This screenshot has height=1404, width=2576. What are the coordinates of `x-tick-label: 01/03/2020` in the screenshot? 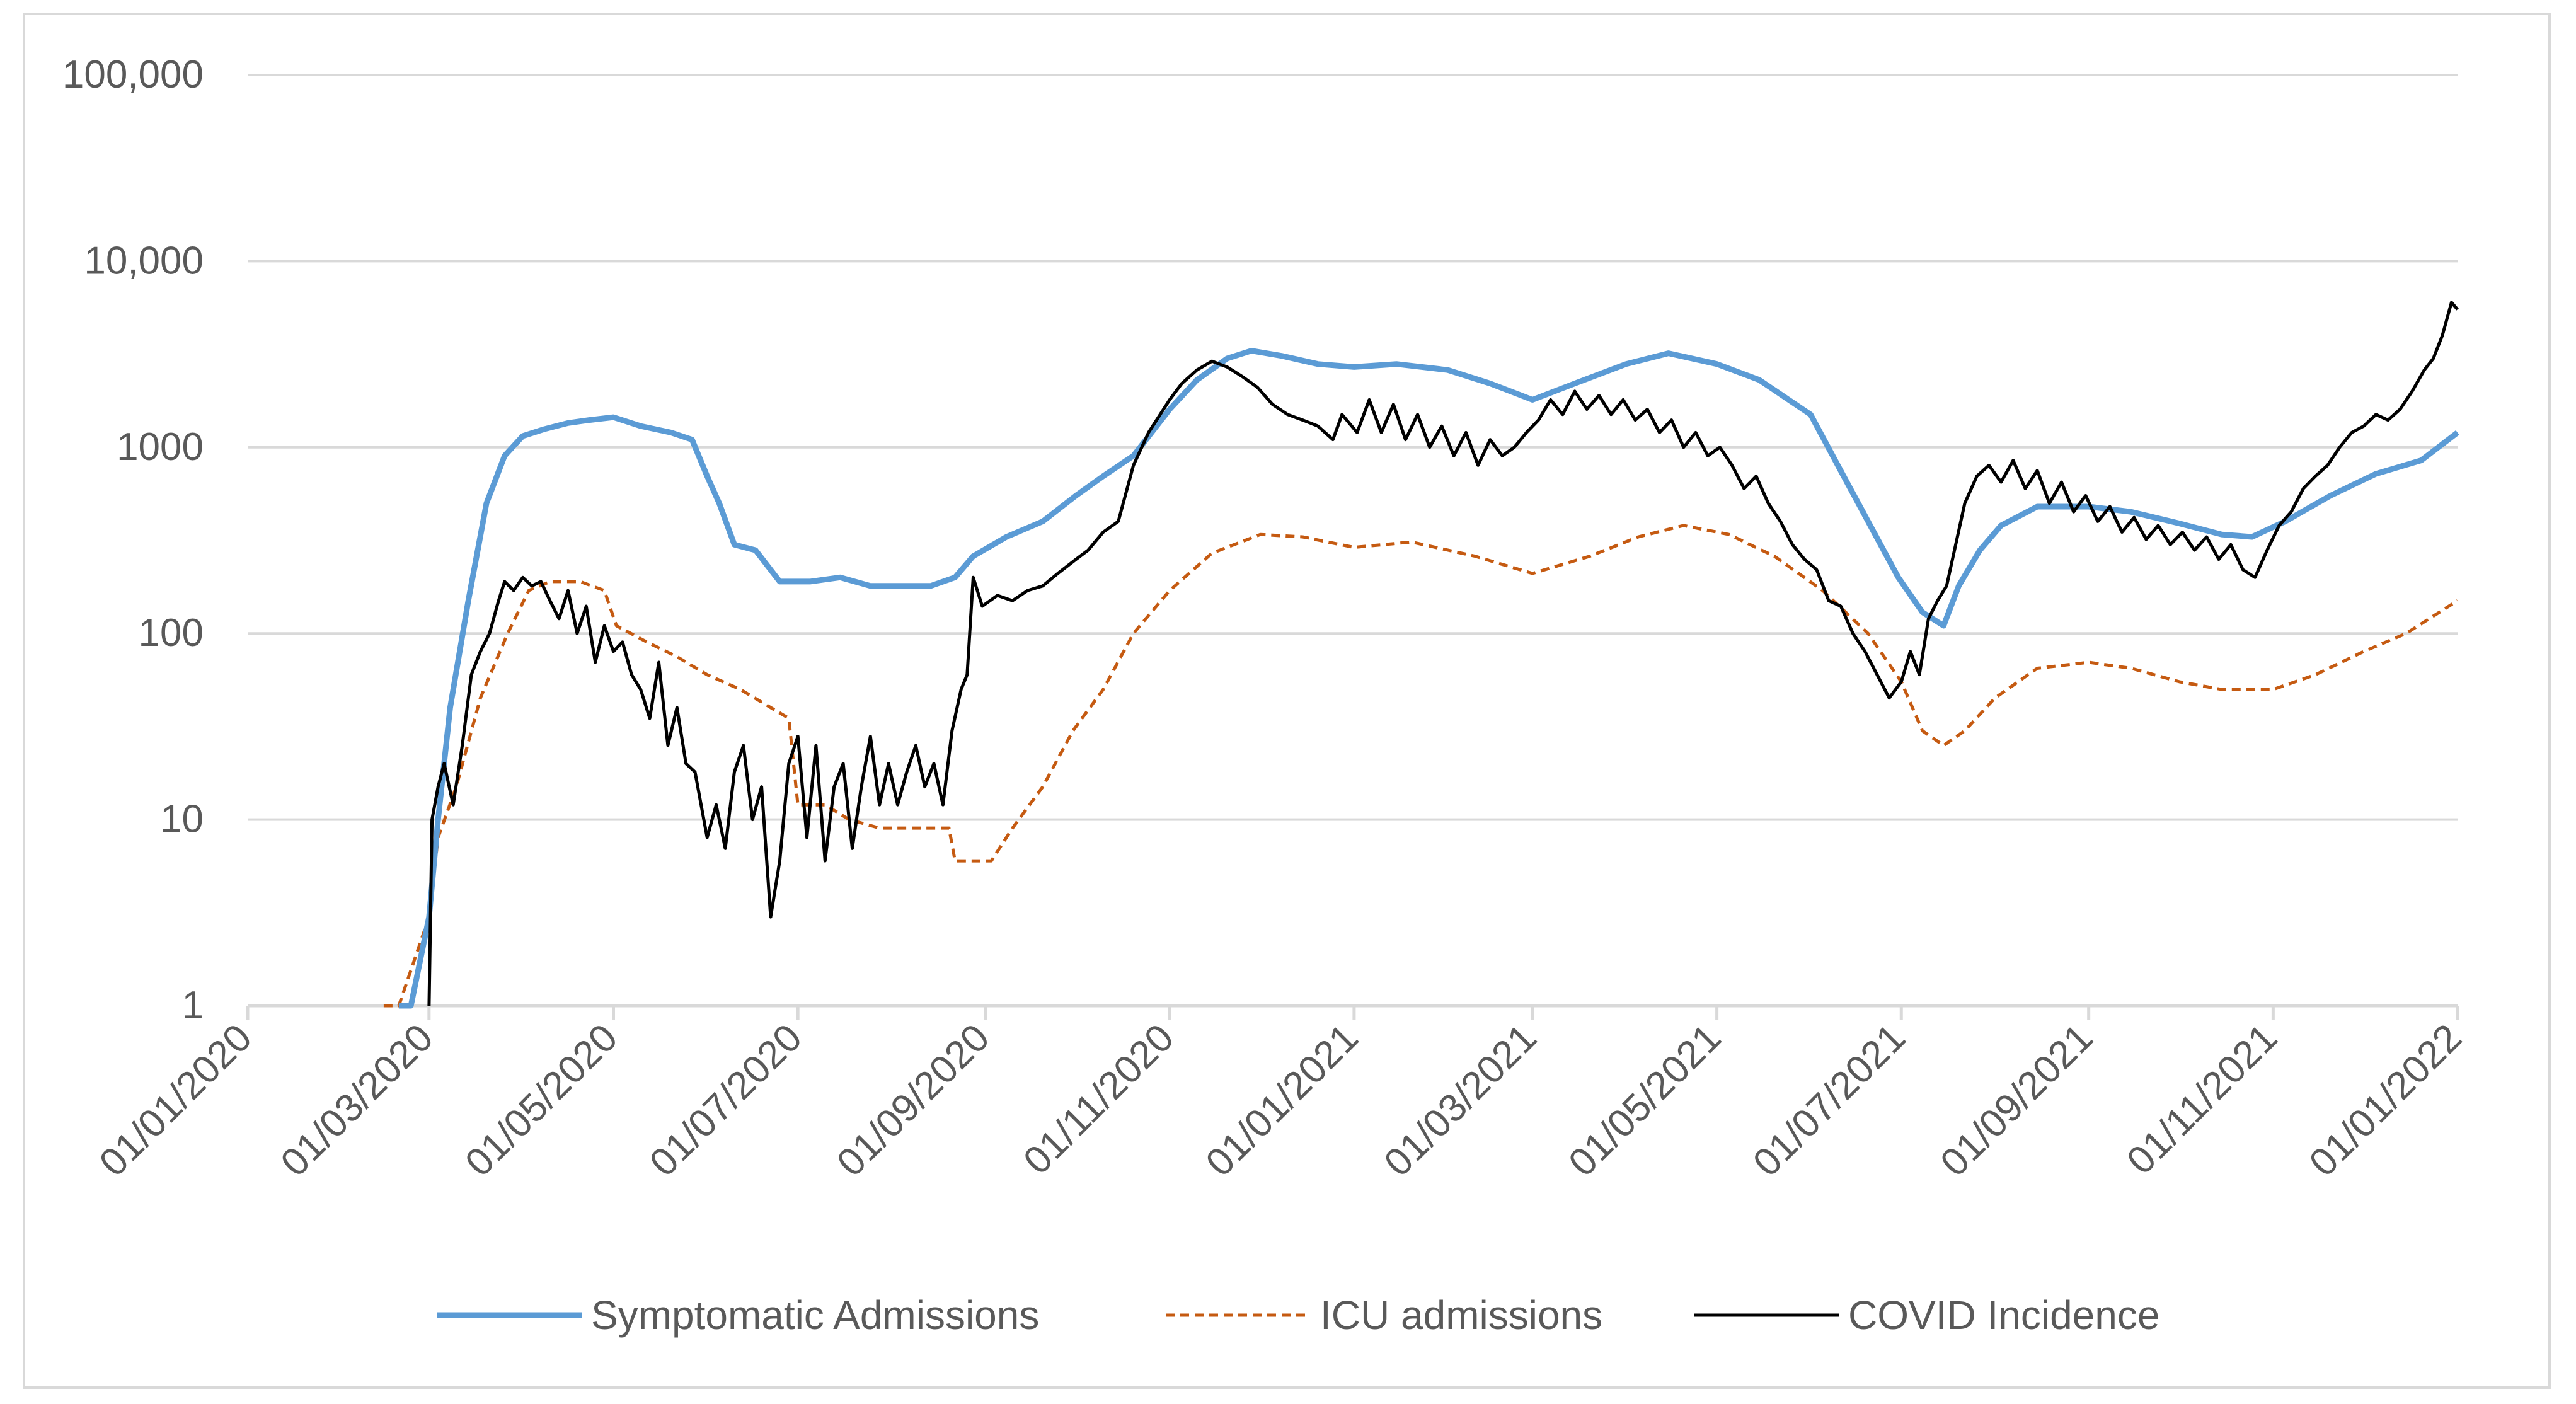 It's located at (357, 1100).